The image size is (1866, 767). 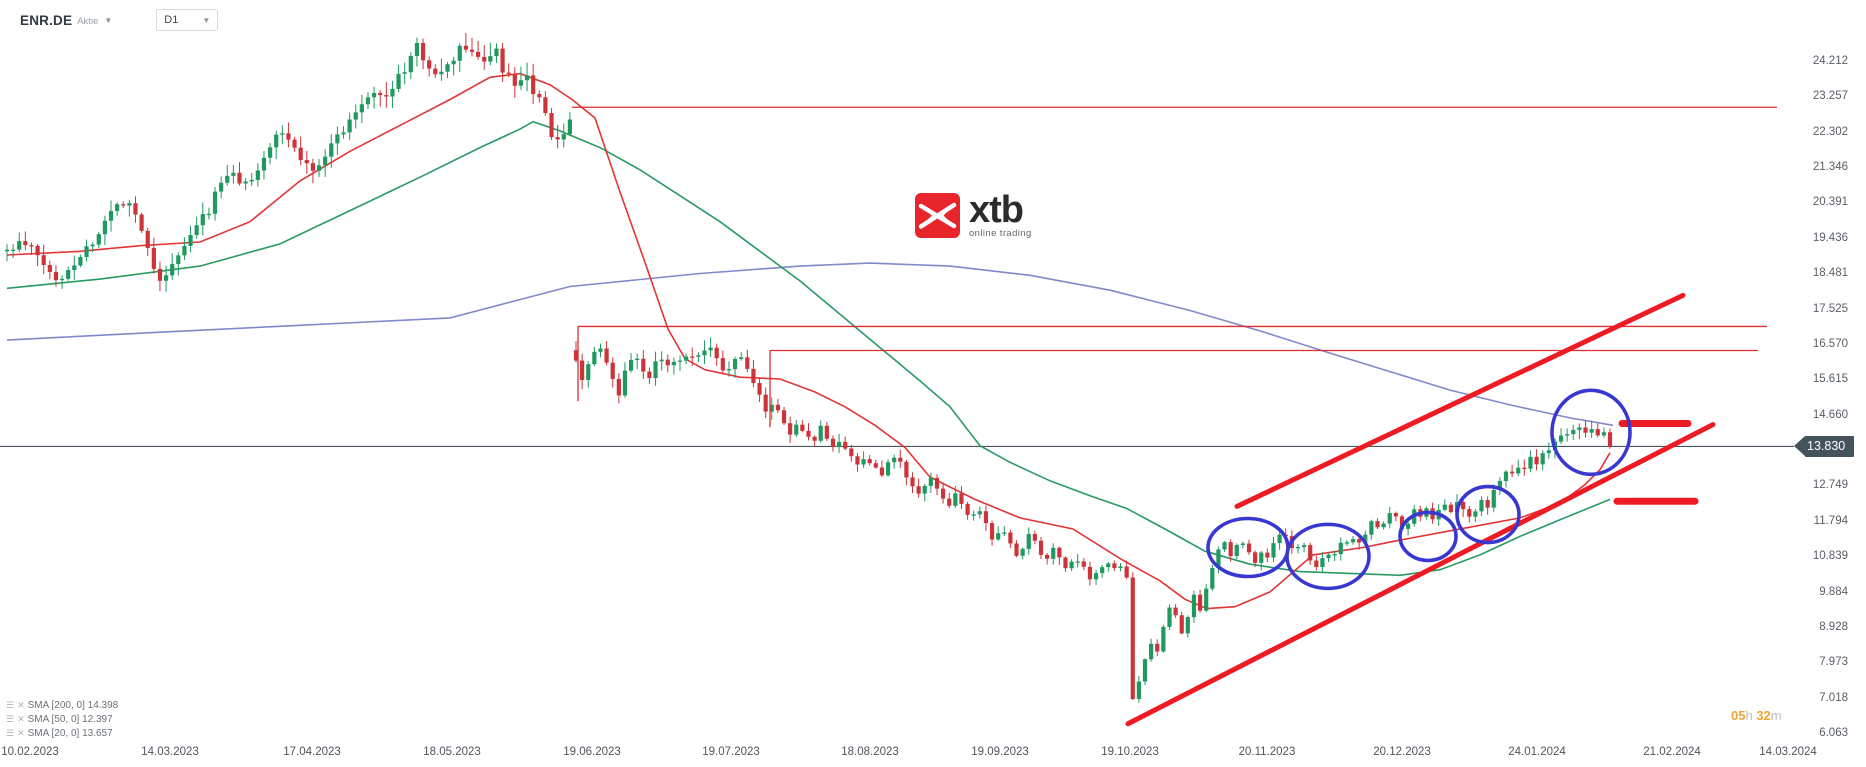 What do you see at coordinates (731, 752) in the screenshot?
I see `date-axis-label: 19.07.2023` at bounding box center [731, 752].